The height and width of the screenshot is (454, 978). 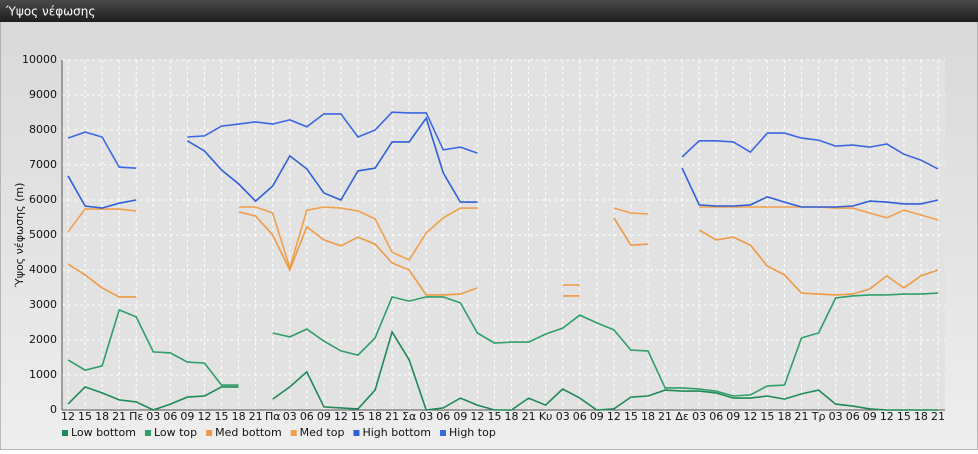 What do you see at coordinates (39, 59) in the screenshot?
I see `y-tick-label: 10000` at bounding box center [39, 59].